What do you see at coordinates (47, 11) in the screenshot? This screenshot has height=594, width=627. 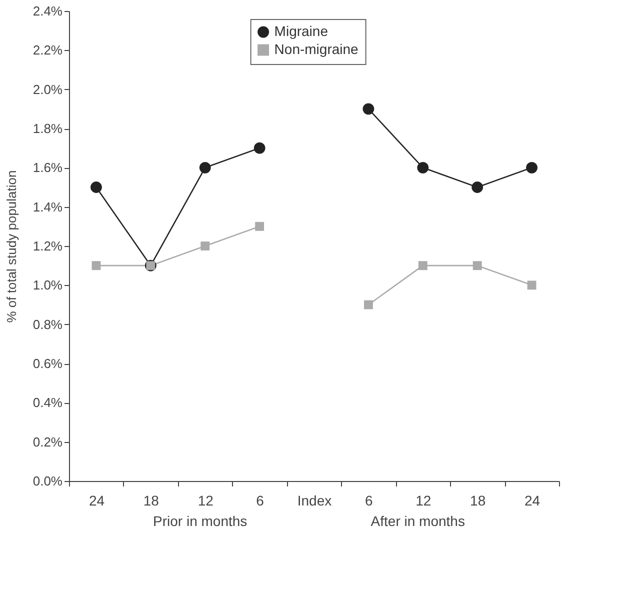 I see `y-tick-label: 2.4%` at bounding box center [47, 11].